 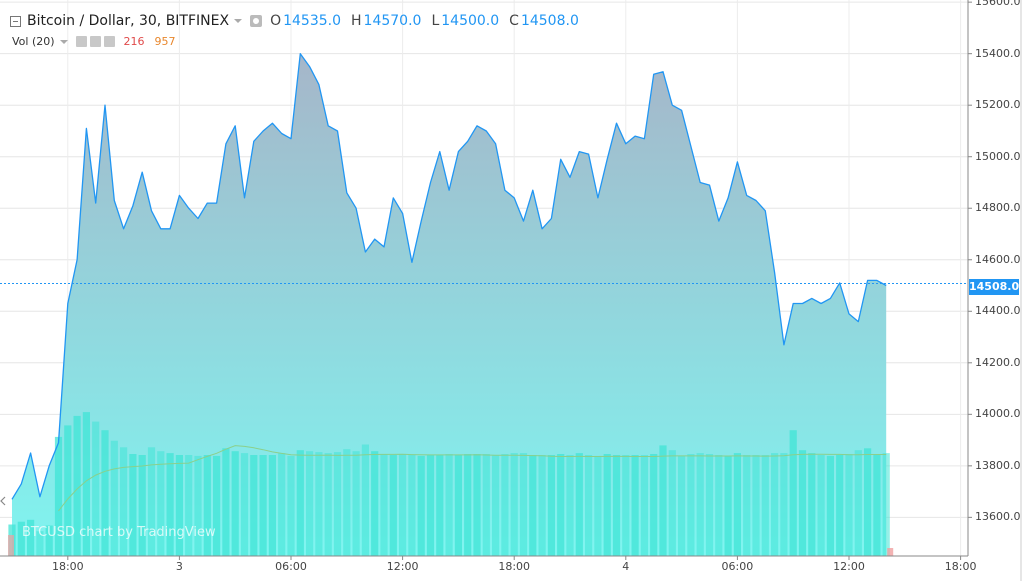 What do you see at coordinates (998, 4) in the screenshot?
I see `price-tick-label: 15600.0` at bounding box center [998, 4].